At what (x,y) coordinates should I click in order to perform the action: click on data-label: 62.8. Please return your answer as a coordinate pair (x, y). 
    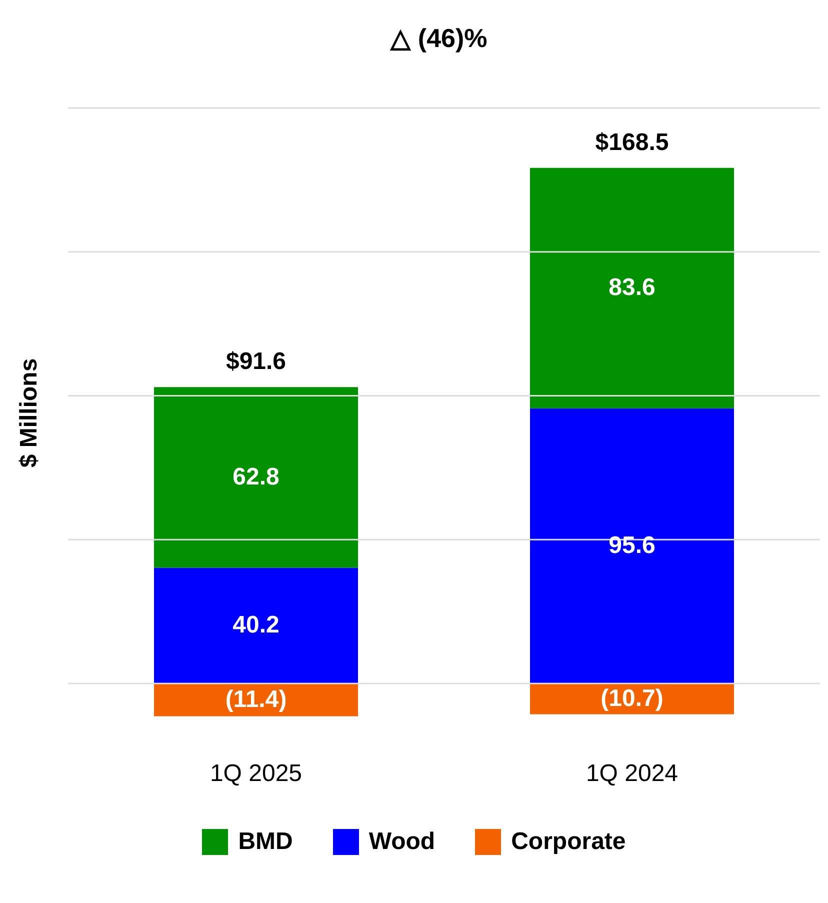
    Looking at the image, I should click on (256, 476).